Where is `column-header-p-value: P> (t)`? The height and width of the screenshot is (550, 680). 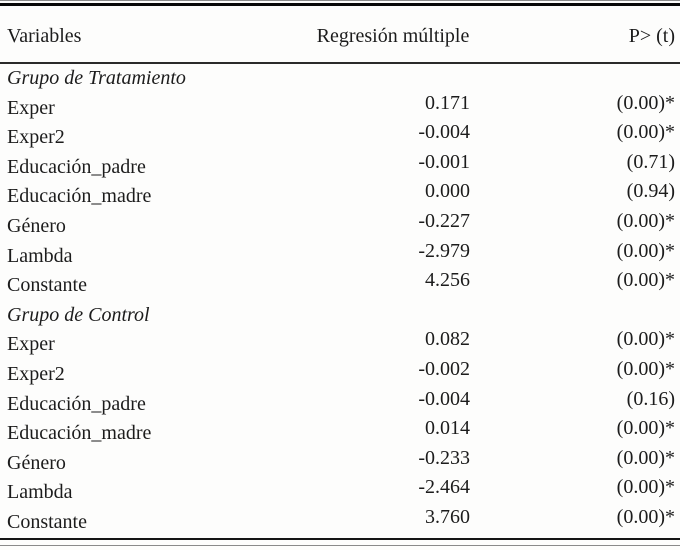 column-header-p-value: P> (t) is located at coordinates (651, 35).